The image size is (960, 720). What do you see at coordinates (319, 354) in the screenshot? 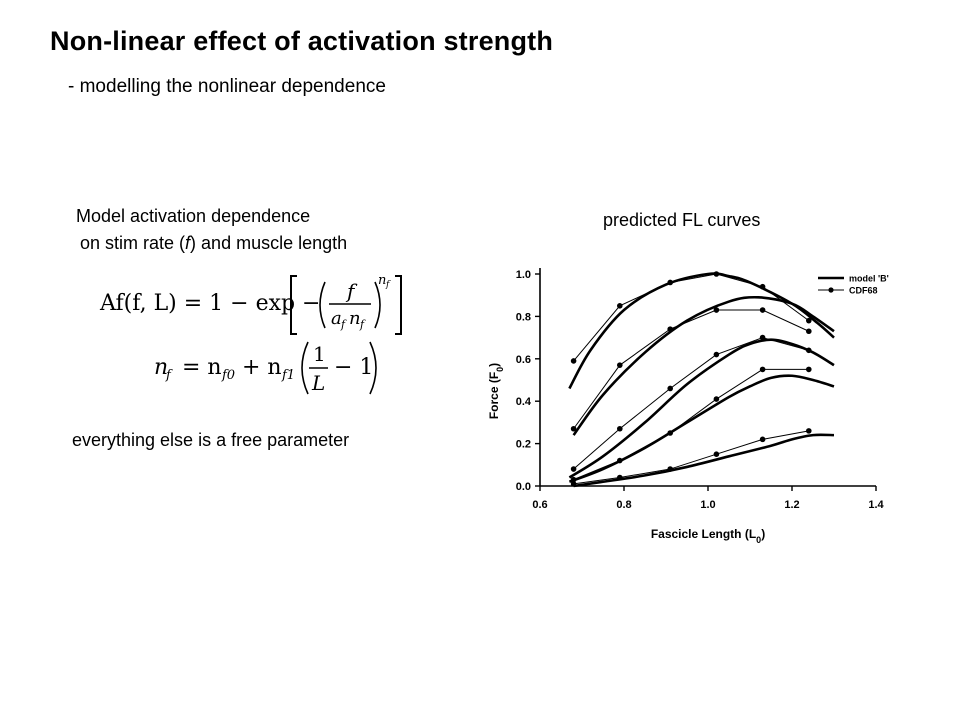
I see `eq2-frac-num: 1` at bounding box center [319, 354].